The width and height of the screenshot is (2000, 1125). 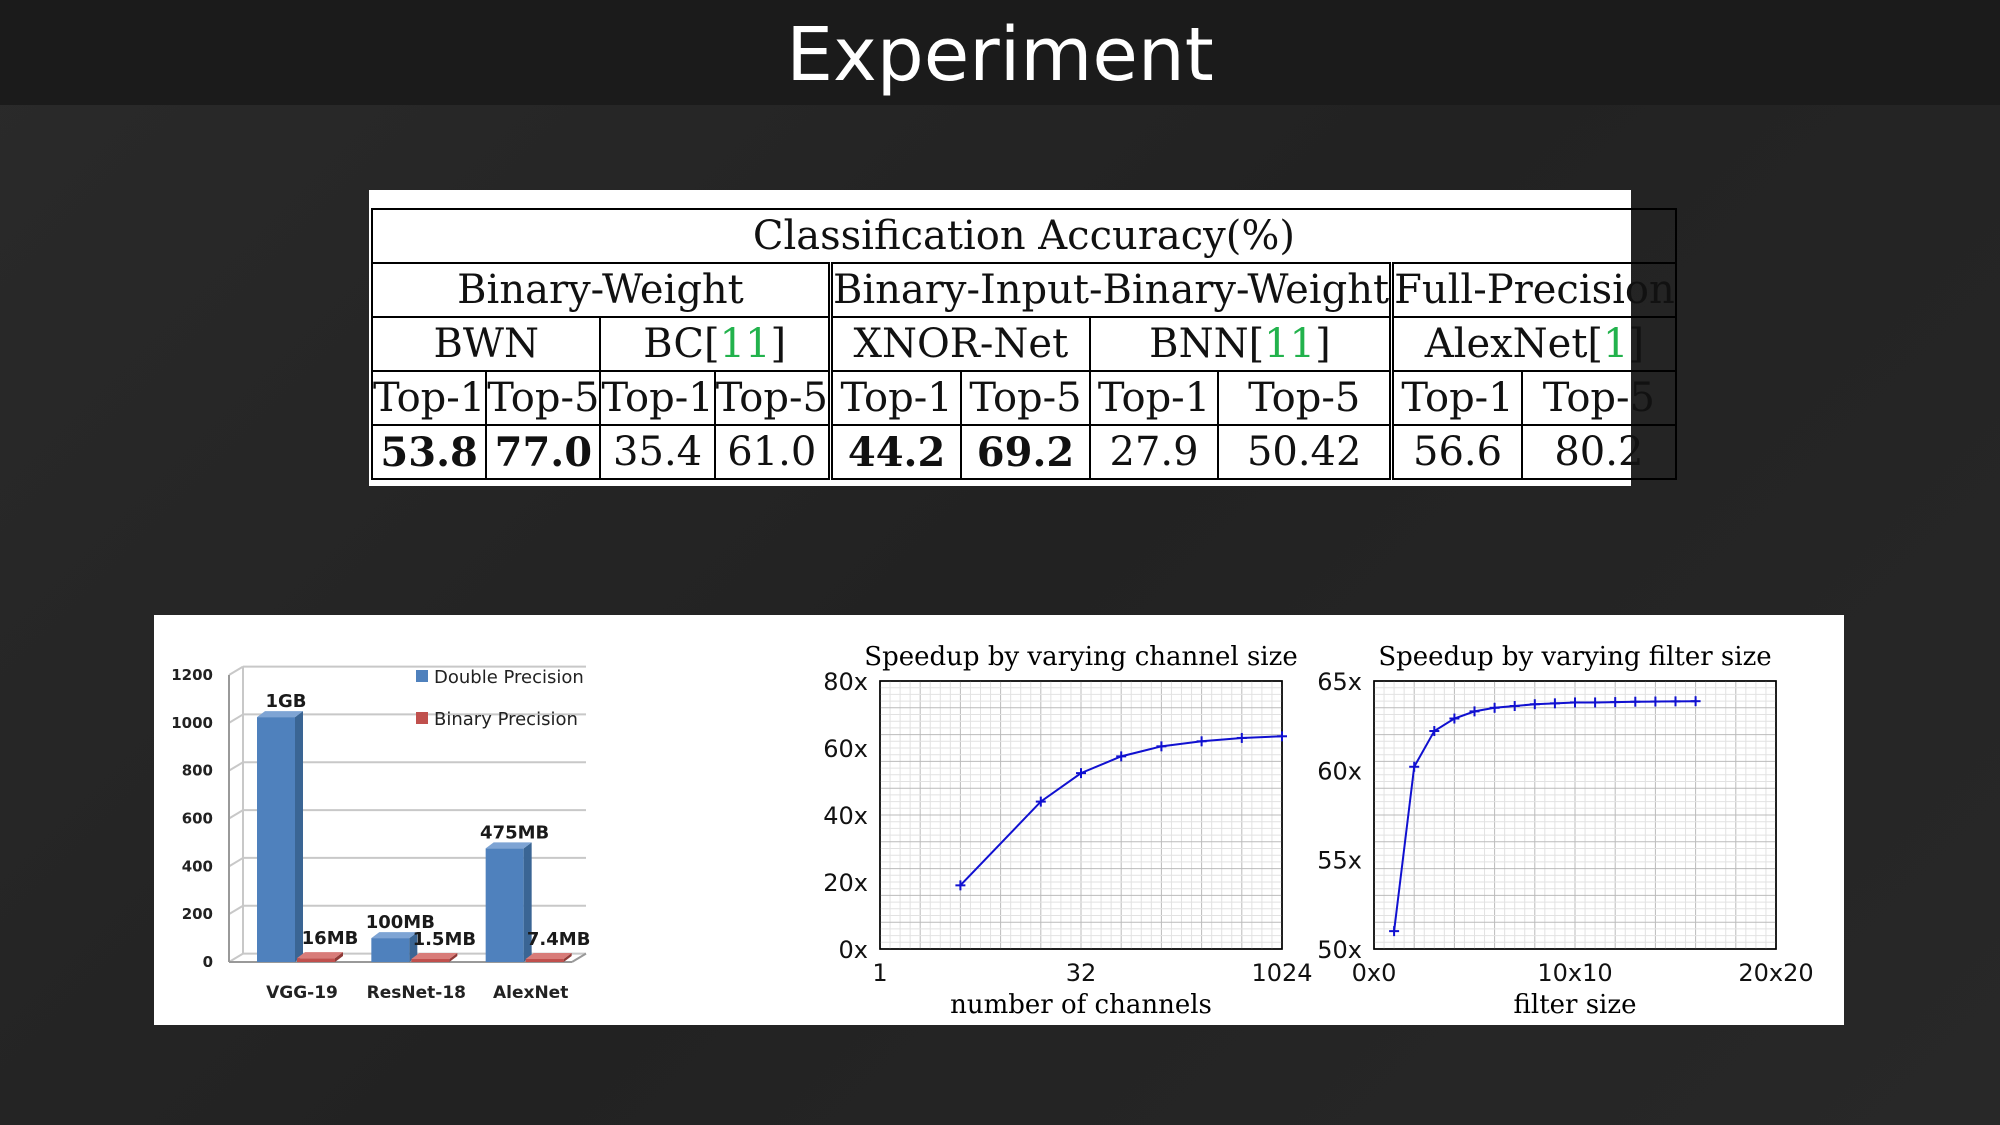 I want to click on value-cell: 56.6, so click(x=1456, y=452).